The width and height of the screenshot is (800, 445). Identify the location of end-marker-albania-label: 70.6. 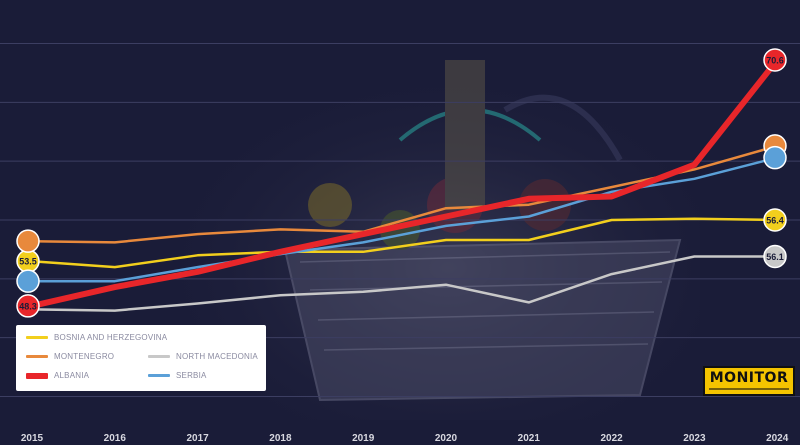
(775, 61).